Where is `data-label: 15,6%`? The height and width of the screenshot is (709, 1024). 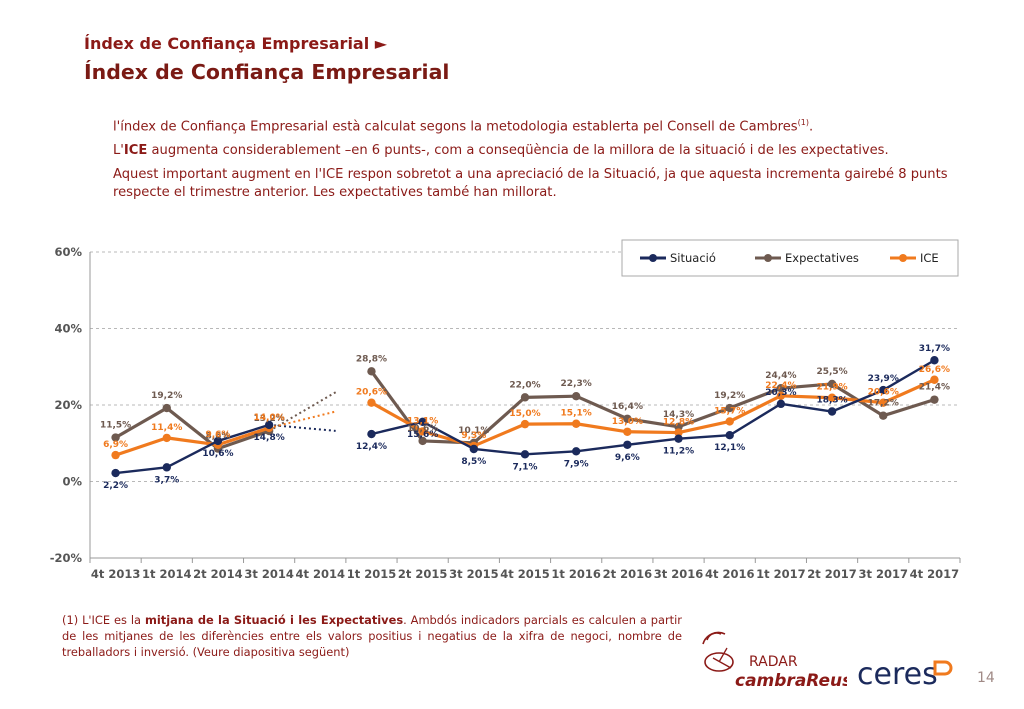
data-label: 15,6% is located at coordinates (422, 435).